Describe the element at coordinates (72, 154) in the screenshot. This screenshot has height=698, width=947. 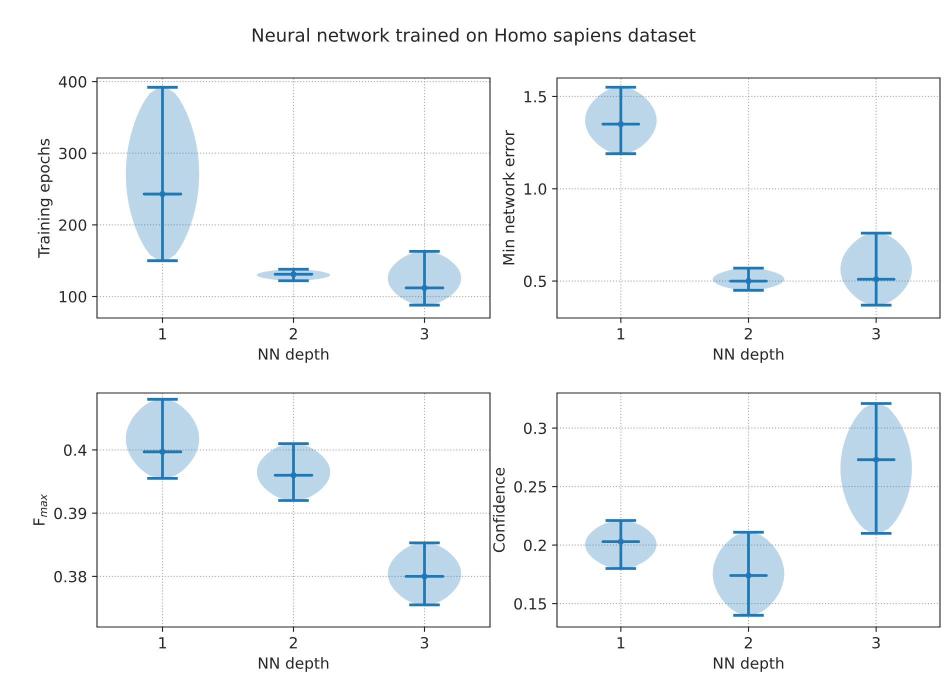
I see `y-tick-label: 300` at that location.